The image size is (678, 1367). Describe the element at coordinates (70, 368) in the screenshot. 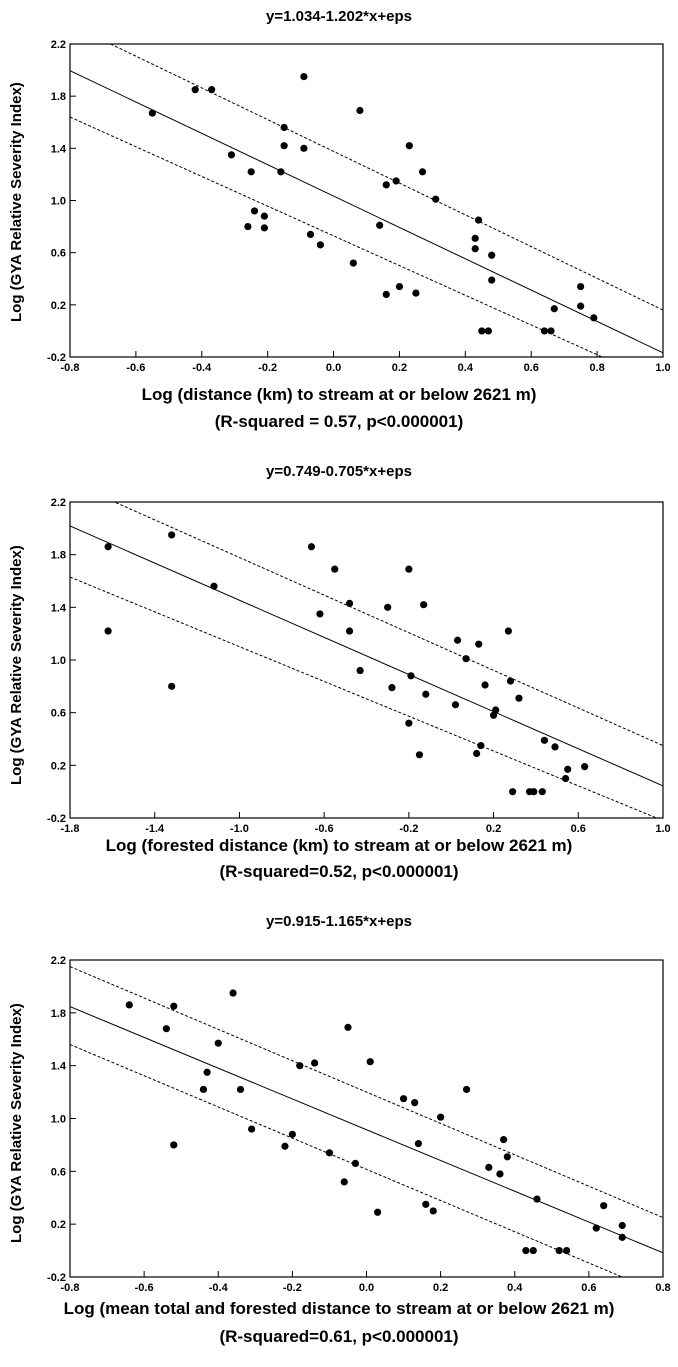

I see `x-tick-label: -0.8` at that location.